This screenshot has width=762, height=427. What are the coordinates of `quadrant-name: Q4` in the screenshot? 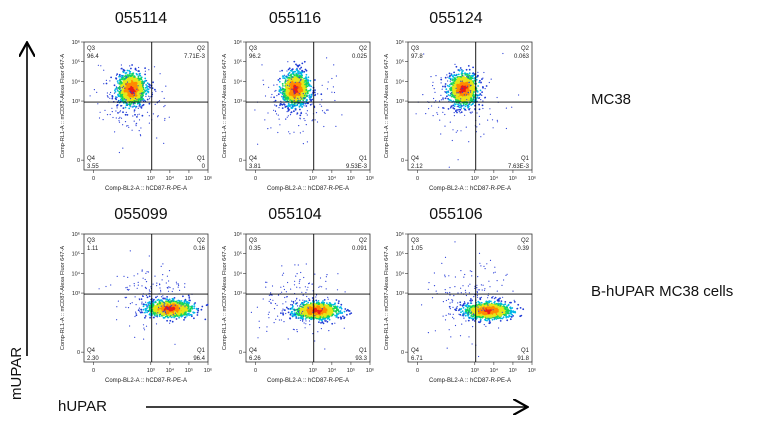 It's located at (91, 159).